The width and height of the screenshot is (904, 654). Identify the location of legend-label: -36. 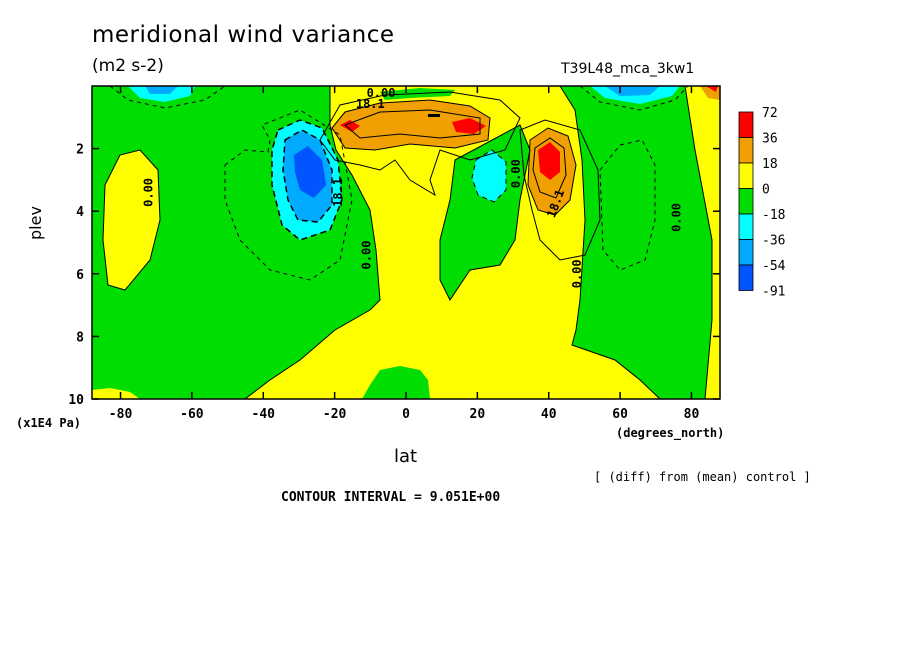
(773, 241).